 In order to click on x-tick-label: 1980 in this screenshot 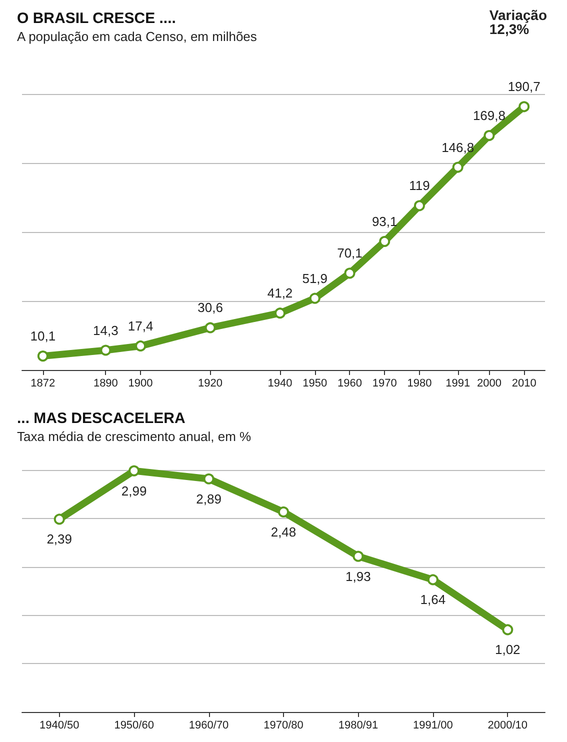, I will do `click(419, 384)`.